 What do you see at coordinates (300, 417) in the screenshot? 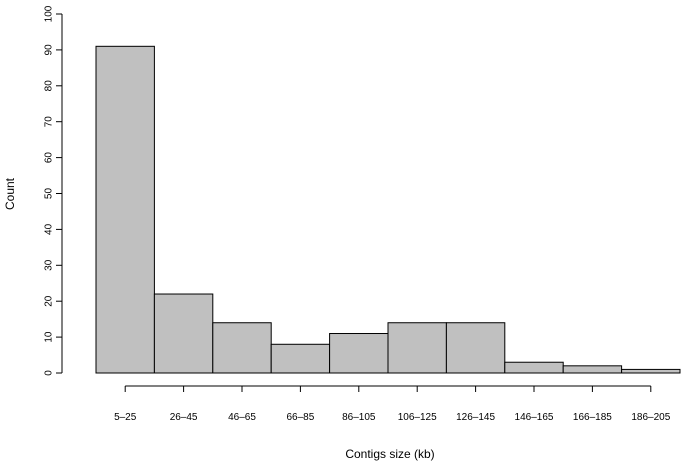
I see `x-tick-label: 66–85` at bounding box center [300, 417].